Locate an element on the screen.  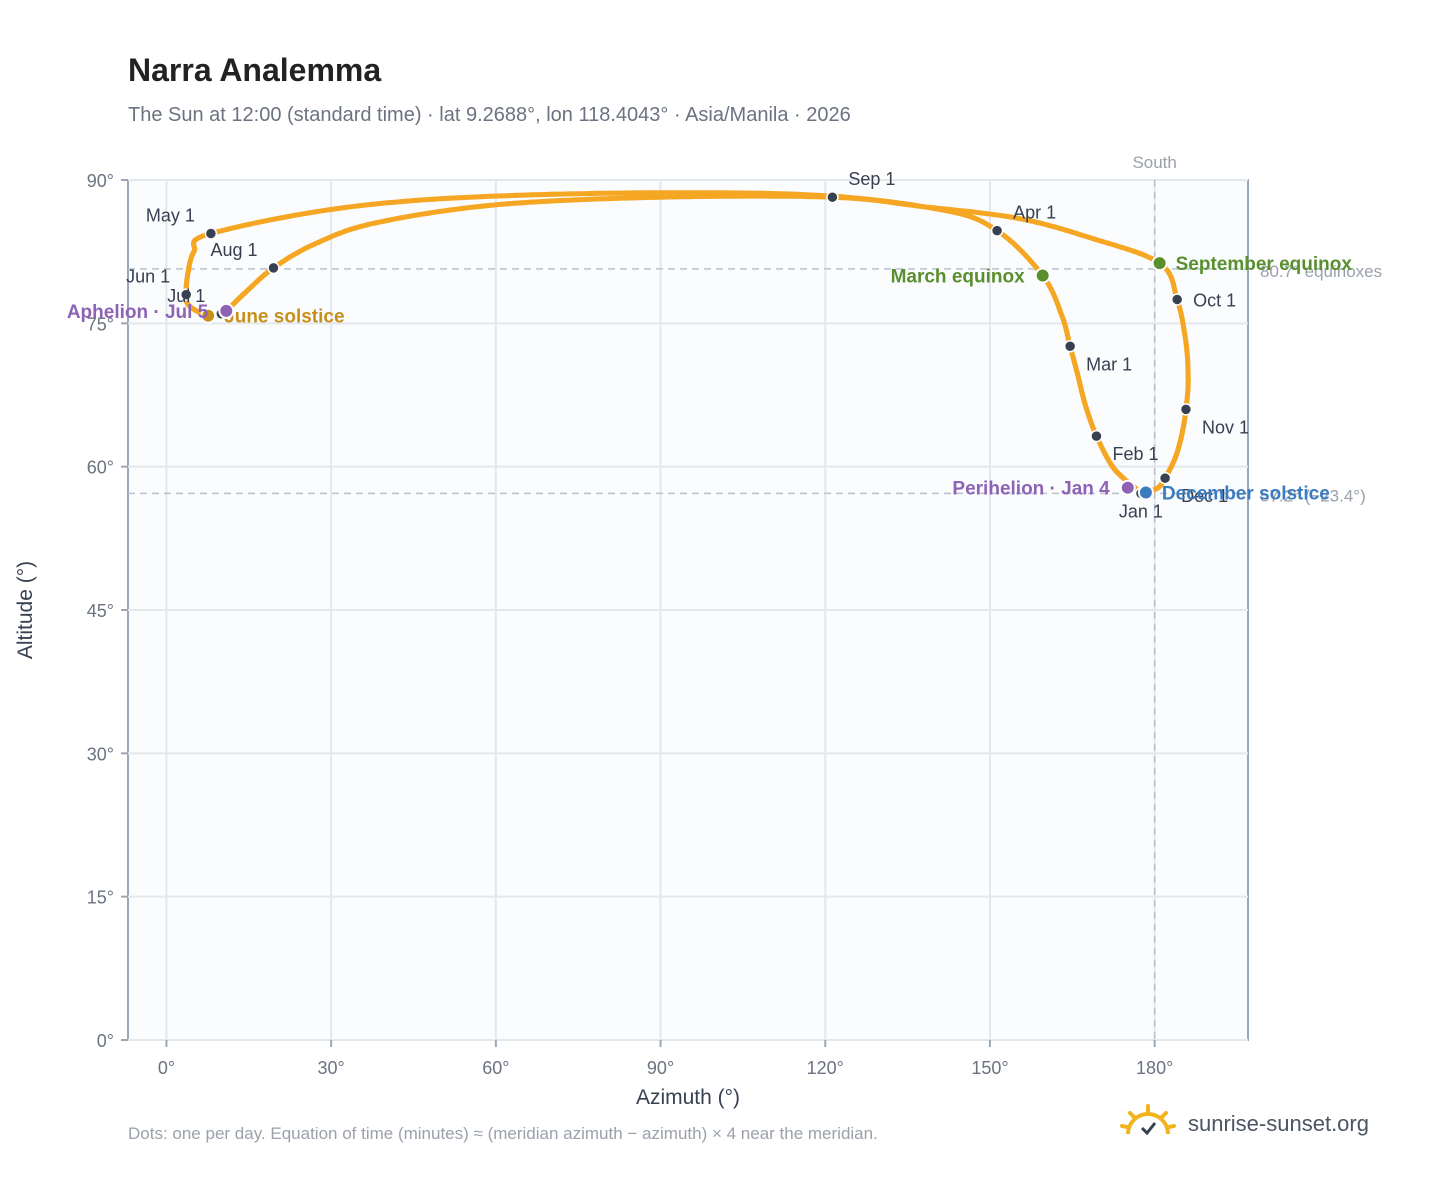
event-label: Perihelion · Jan 4 is located at coordinates (1031, 489).